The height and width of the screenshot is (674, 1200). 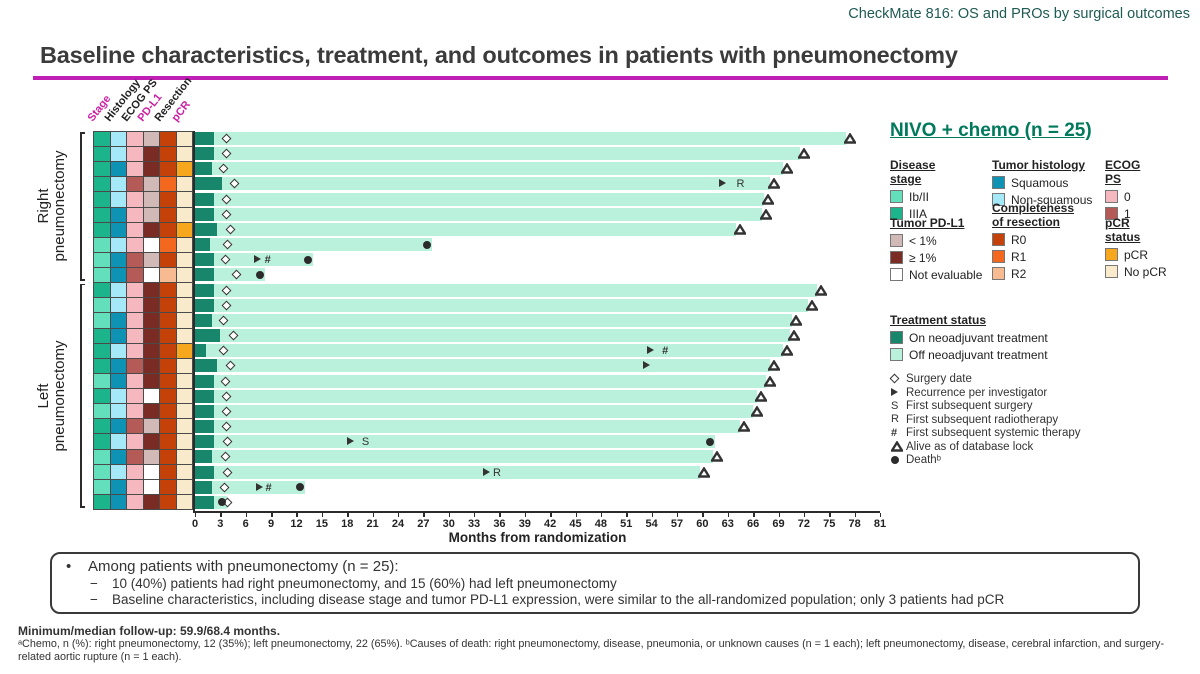 What do you see at coordinates (1122, 214) in the screenshot?
I see `legend-item: 1` at bounding box center [1122, 214].